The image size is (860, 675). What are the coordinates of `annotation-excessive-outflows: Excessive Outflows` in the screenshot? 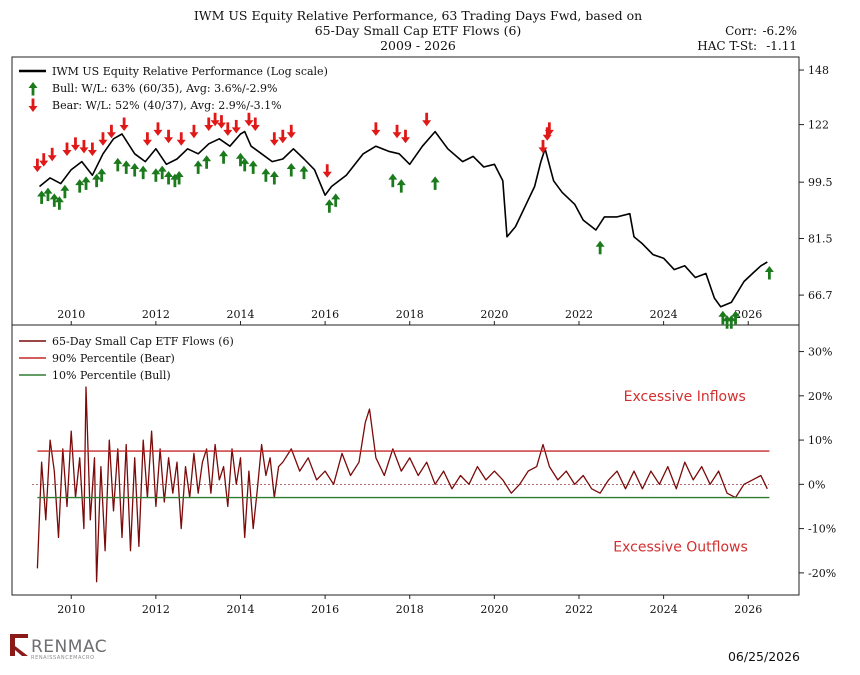 It's located at (680, 548).